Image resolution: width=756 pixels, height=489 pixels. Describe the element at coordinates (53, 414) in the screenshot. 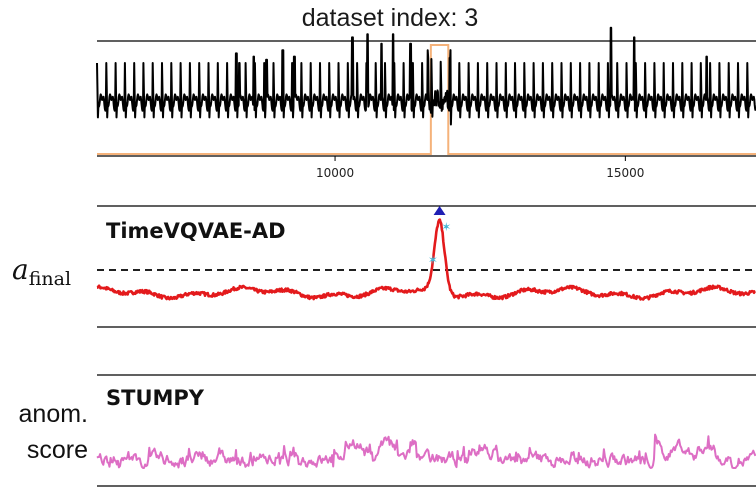

I see `y-axis-label-line1: anom.` at that location.